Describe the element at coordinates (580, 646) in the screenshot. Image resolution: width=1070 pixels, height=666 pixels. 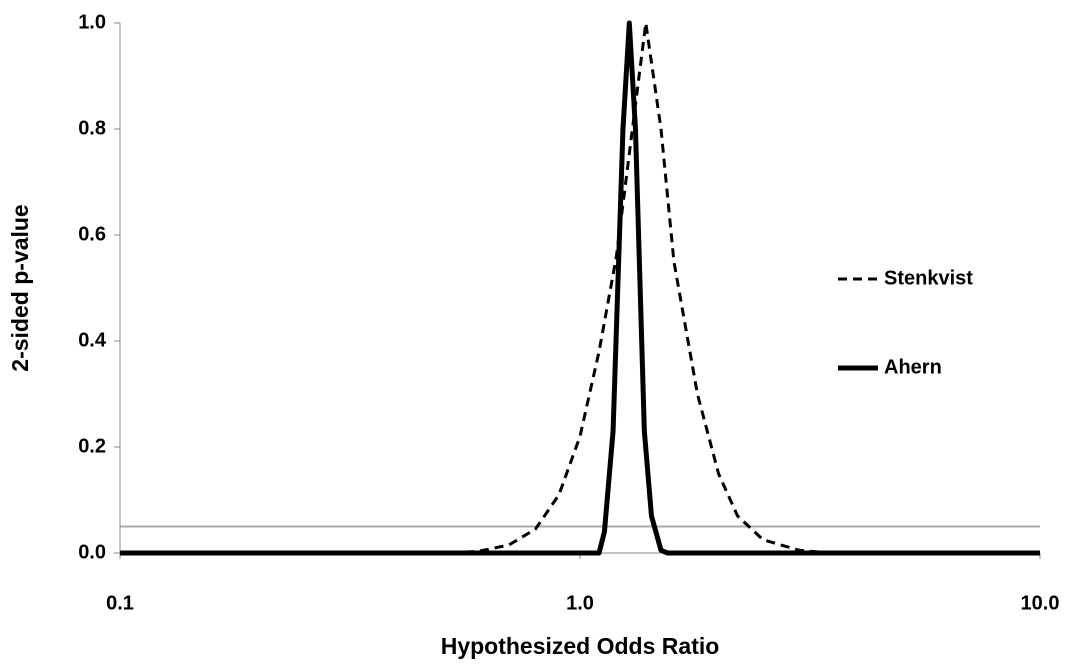
I see `x-axis-title: Hypothesized Odds Ratio` at that location.